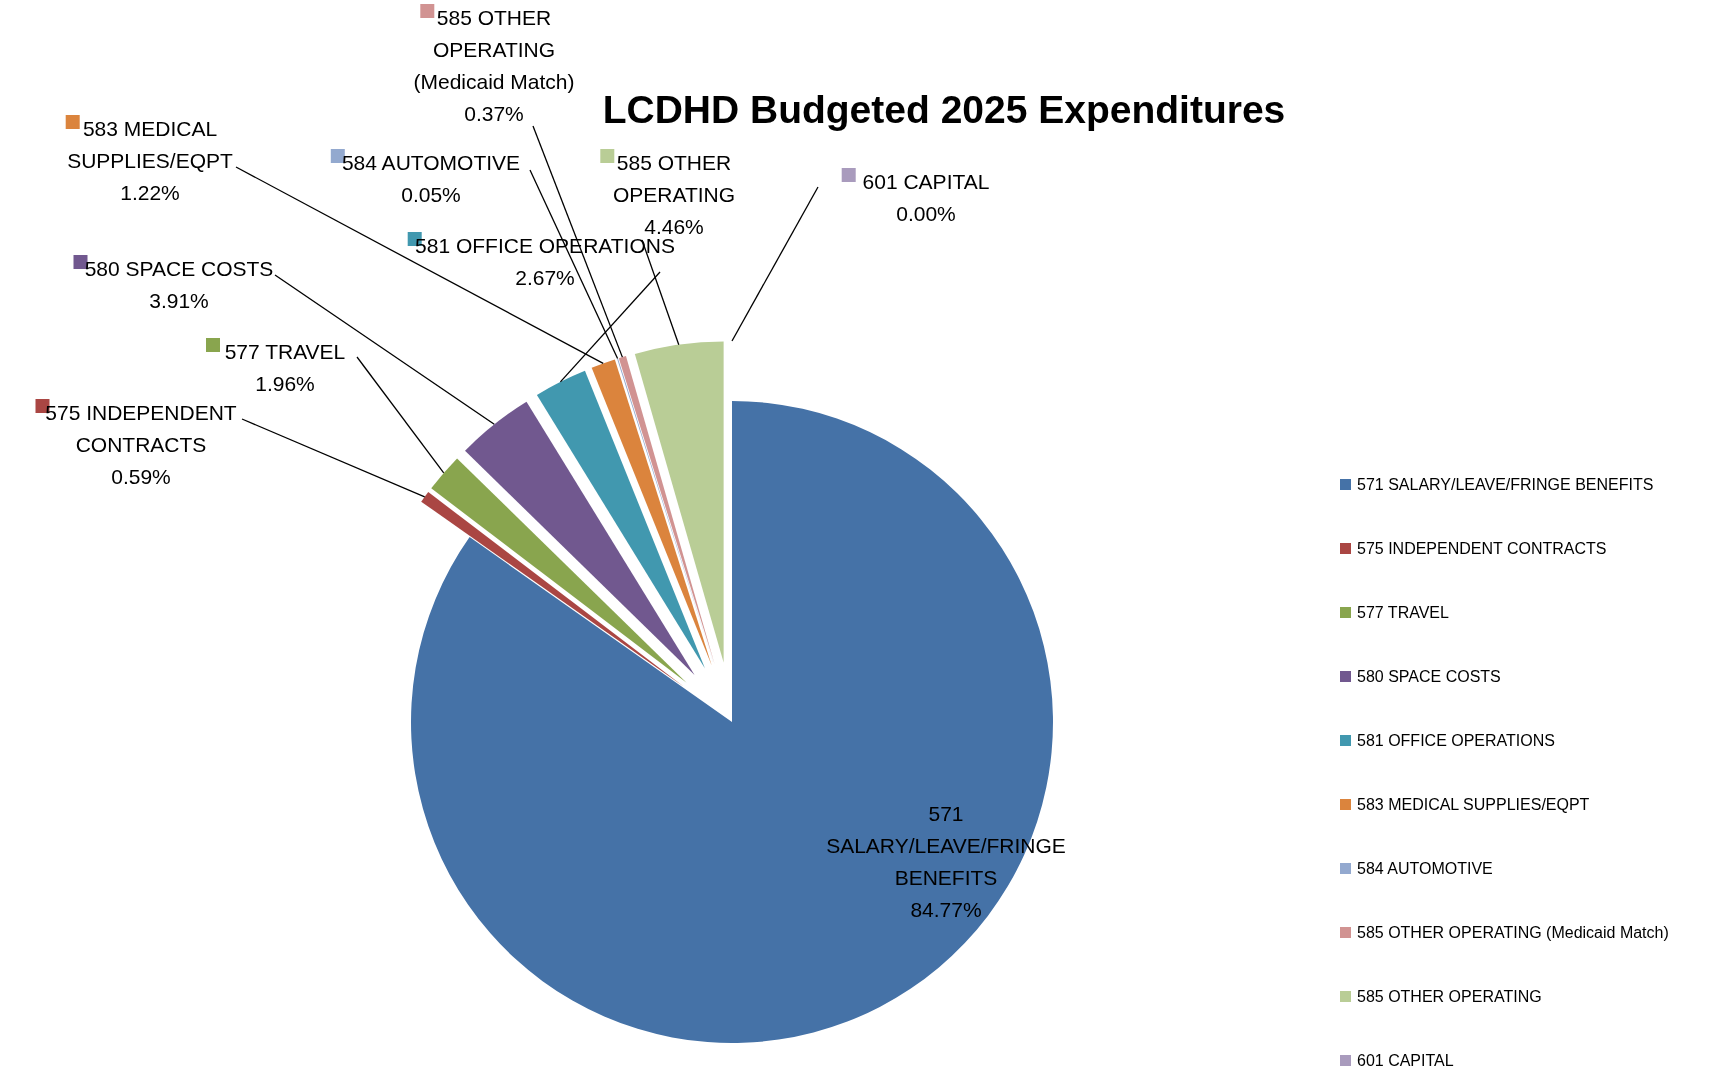  What do you see at coordinates (1429, 676) in the screenshot?
I see `category-label: 580 SPACE COSTS` at bounding box center [1429, 676].